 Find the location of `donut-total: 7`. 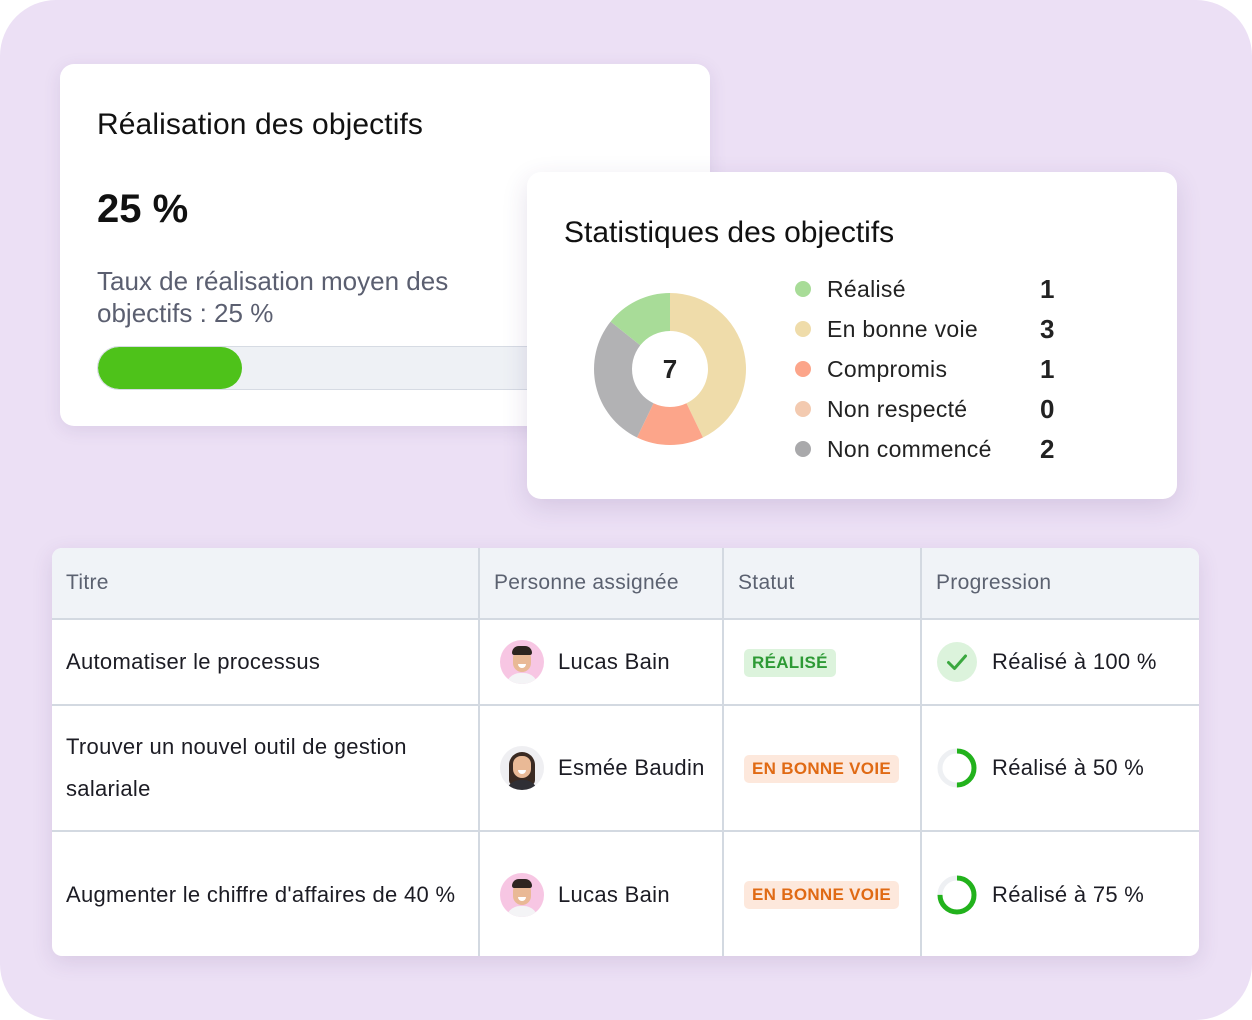

donut-total: 7 is located at coordinates (670, 368).